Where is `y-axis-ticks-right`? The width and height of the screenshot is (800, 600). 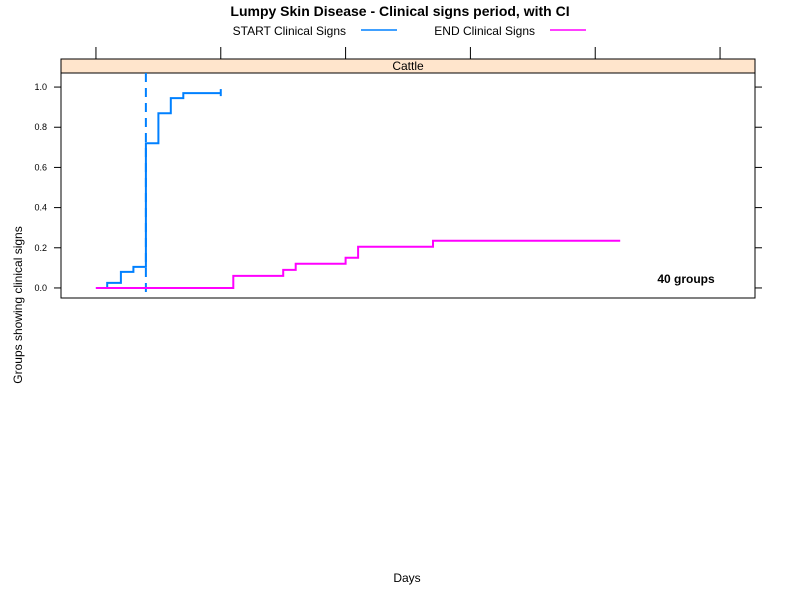 y-axis-ticks-right is located at coordinates (758, 187).